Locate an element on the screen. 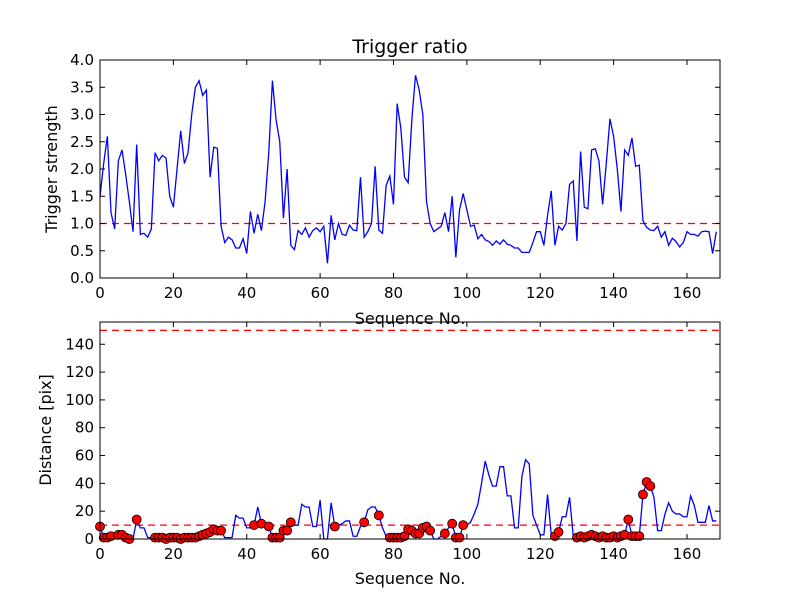 The width and height of the screenshot is (800, 605). y-tick-label: 80 is located at coordinates (84, 428).